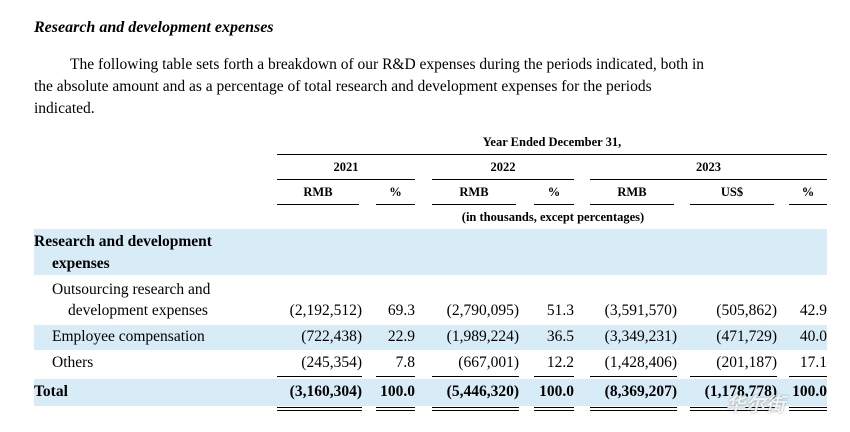 Image resolution: width=850 pixels, height=432 pixels. Describe the element at coordinates (331, 336) in the screenshot. I see `cell: (722,438)` at that location.